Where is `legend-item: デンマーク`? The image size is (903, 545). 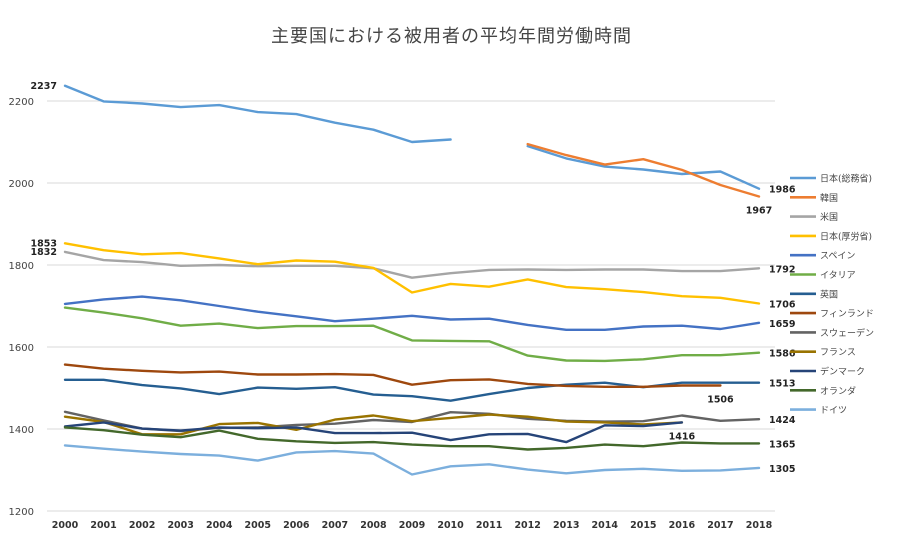 legend-item: デンマーク is located at coordinates (827, 372).